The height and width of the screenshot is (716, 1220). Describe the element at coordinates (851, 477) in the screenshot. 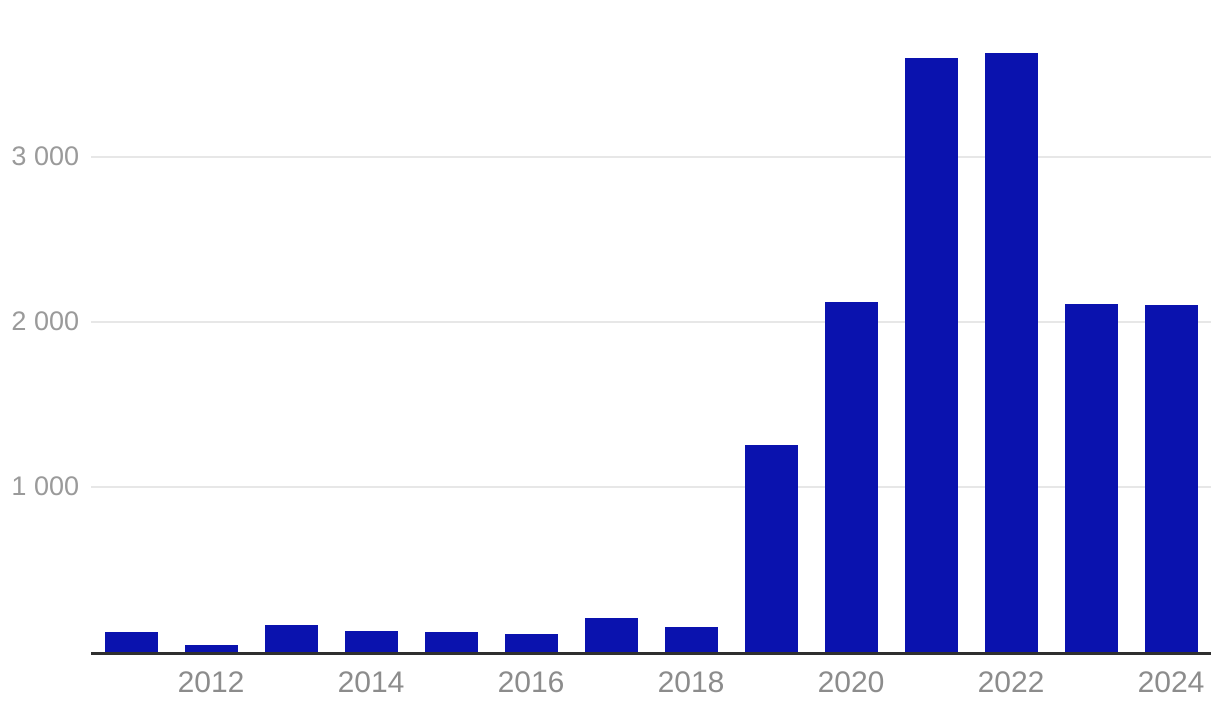

I see `bar-2020` at that location.